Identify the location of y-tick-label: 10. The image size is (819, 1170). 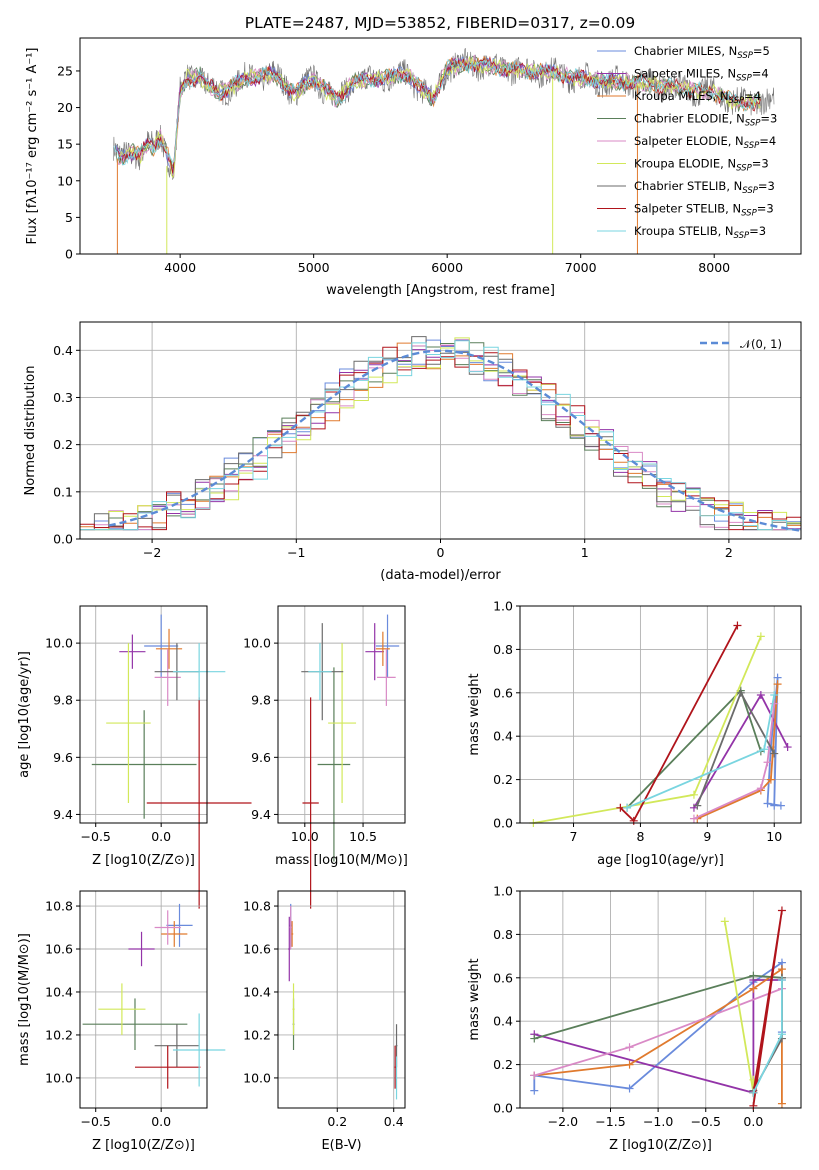
(65, 180).